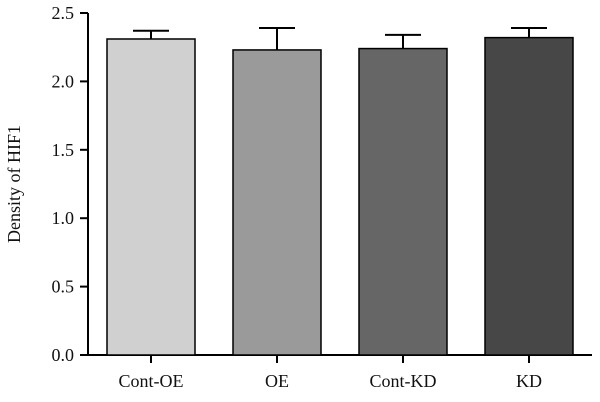  What do you see at coordinates (63, 81) in the screenshot?
I see `y-tick-label: 2.0` at bounding box center [63, 81].